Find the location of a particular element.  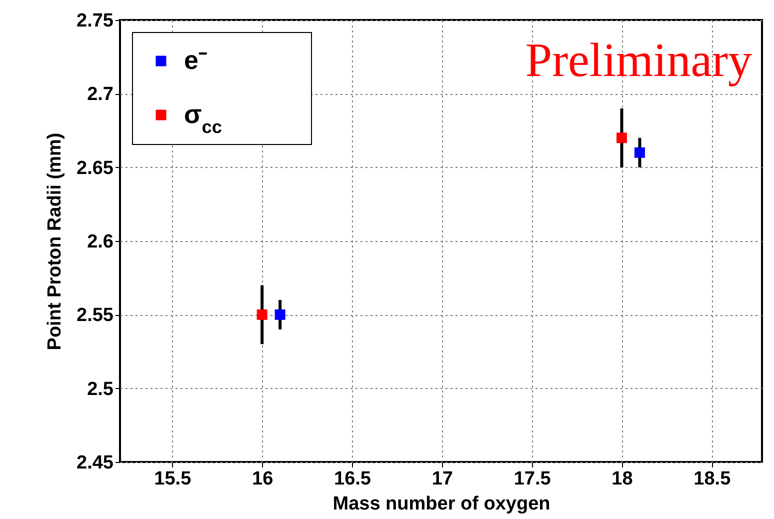

y-tick-label: 2.75 is located at coordinates (95, 21).